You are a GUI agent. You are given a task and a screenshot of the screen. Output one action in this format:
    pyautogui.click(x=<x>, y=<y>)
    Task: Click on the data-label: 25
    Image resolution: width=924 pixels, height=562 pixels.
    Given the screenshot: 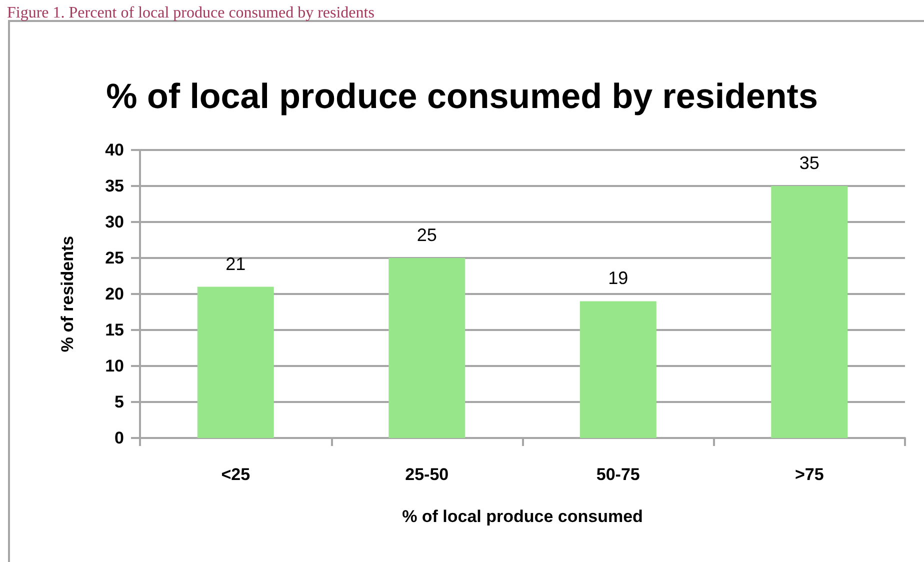 What is the action you would take?
    pyautogui.click(x=426, y=235)
    